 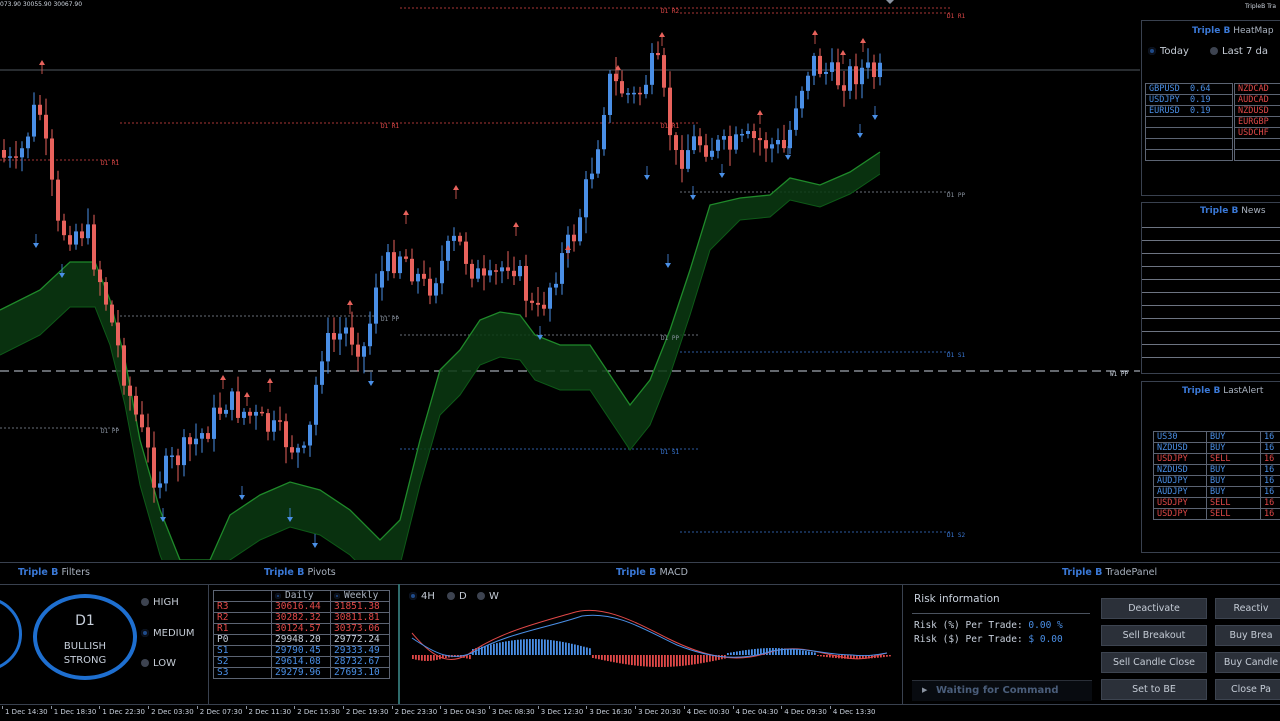 I want to click on deactivate-button: Deactivate, so click(x=1154, y=608).